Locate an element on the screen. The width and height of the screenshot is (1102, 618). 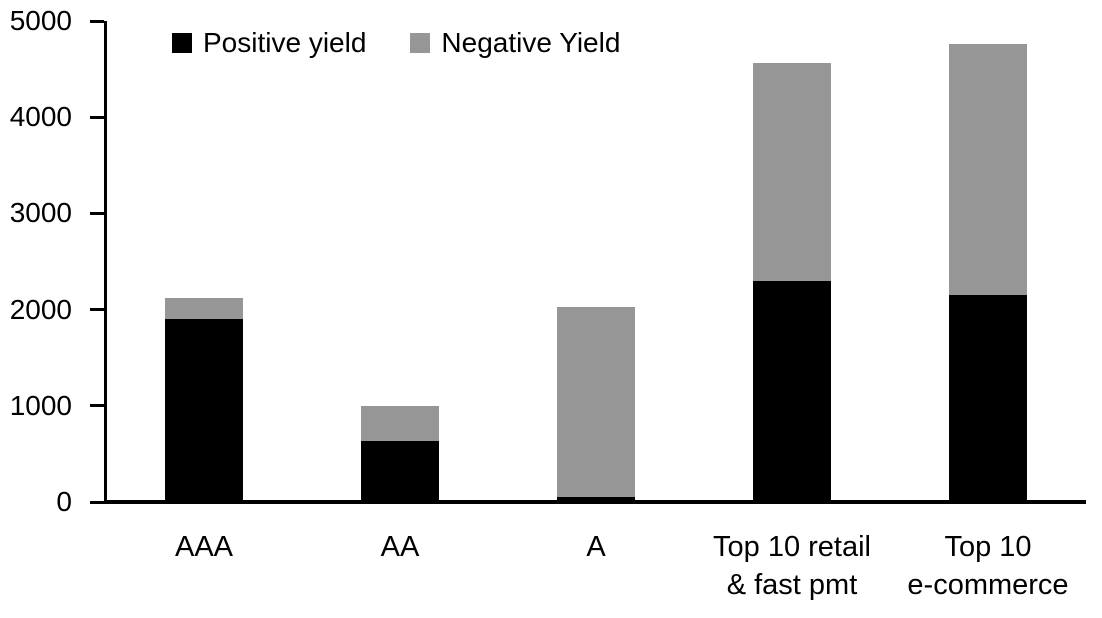
y-tick-label: 0 is located at coordinates (64, 501).